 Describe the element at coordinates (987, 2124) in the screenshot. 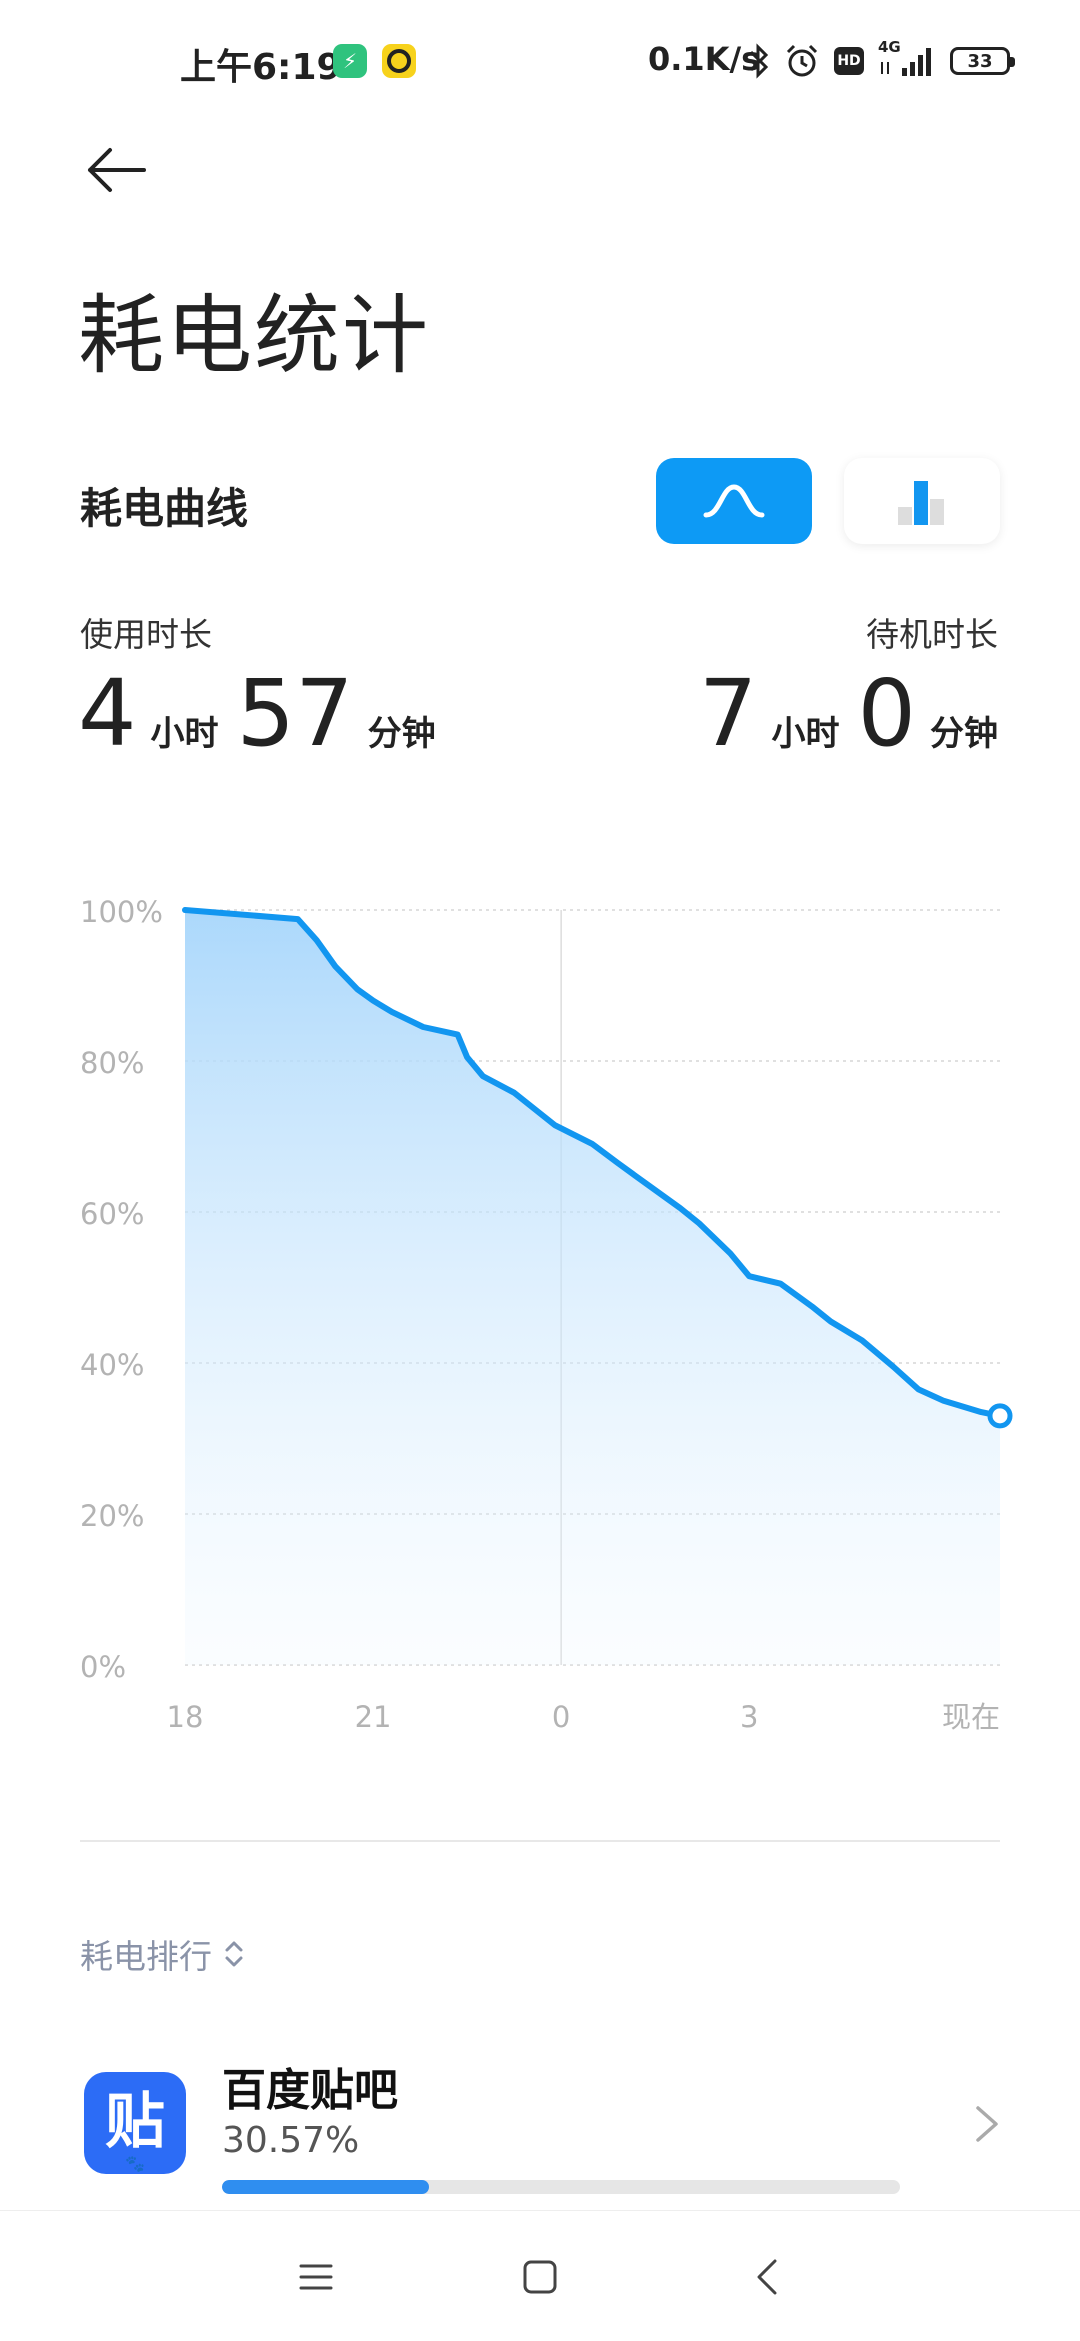

I see `chevron-right-icon` at that location.